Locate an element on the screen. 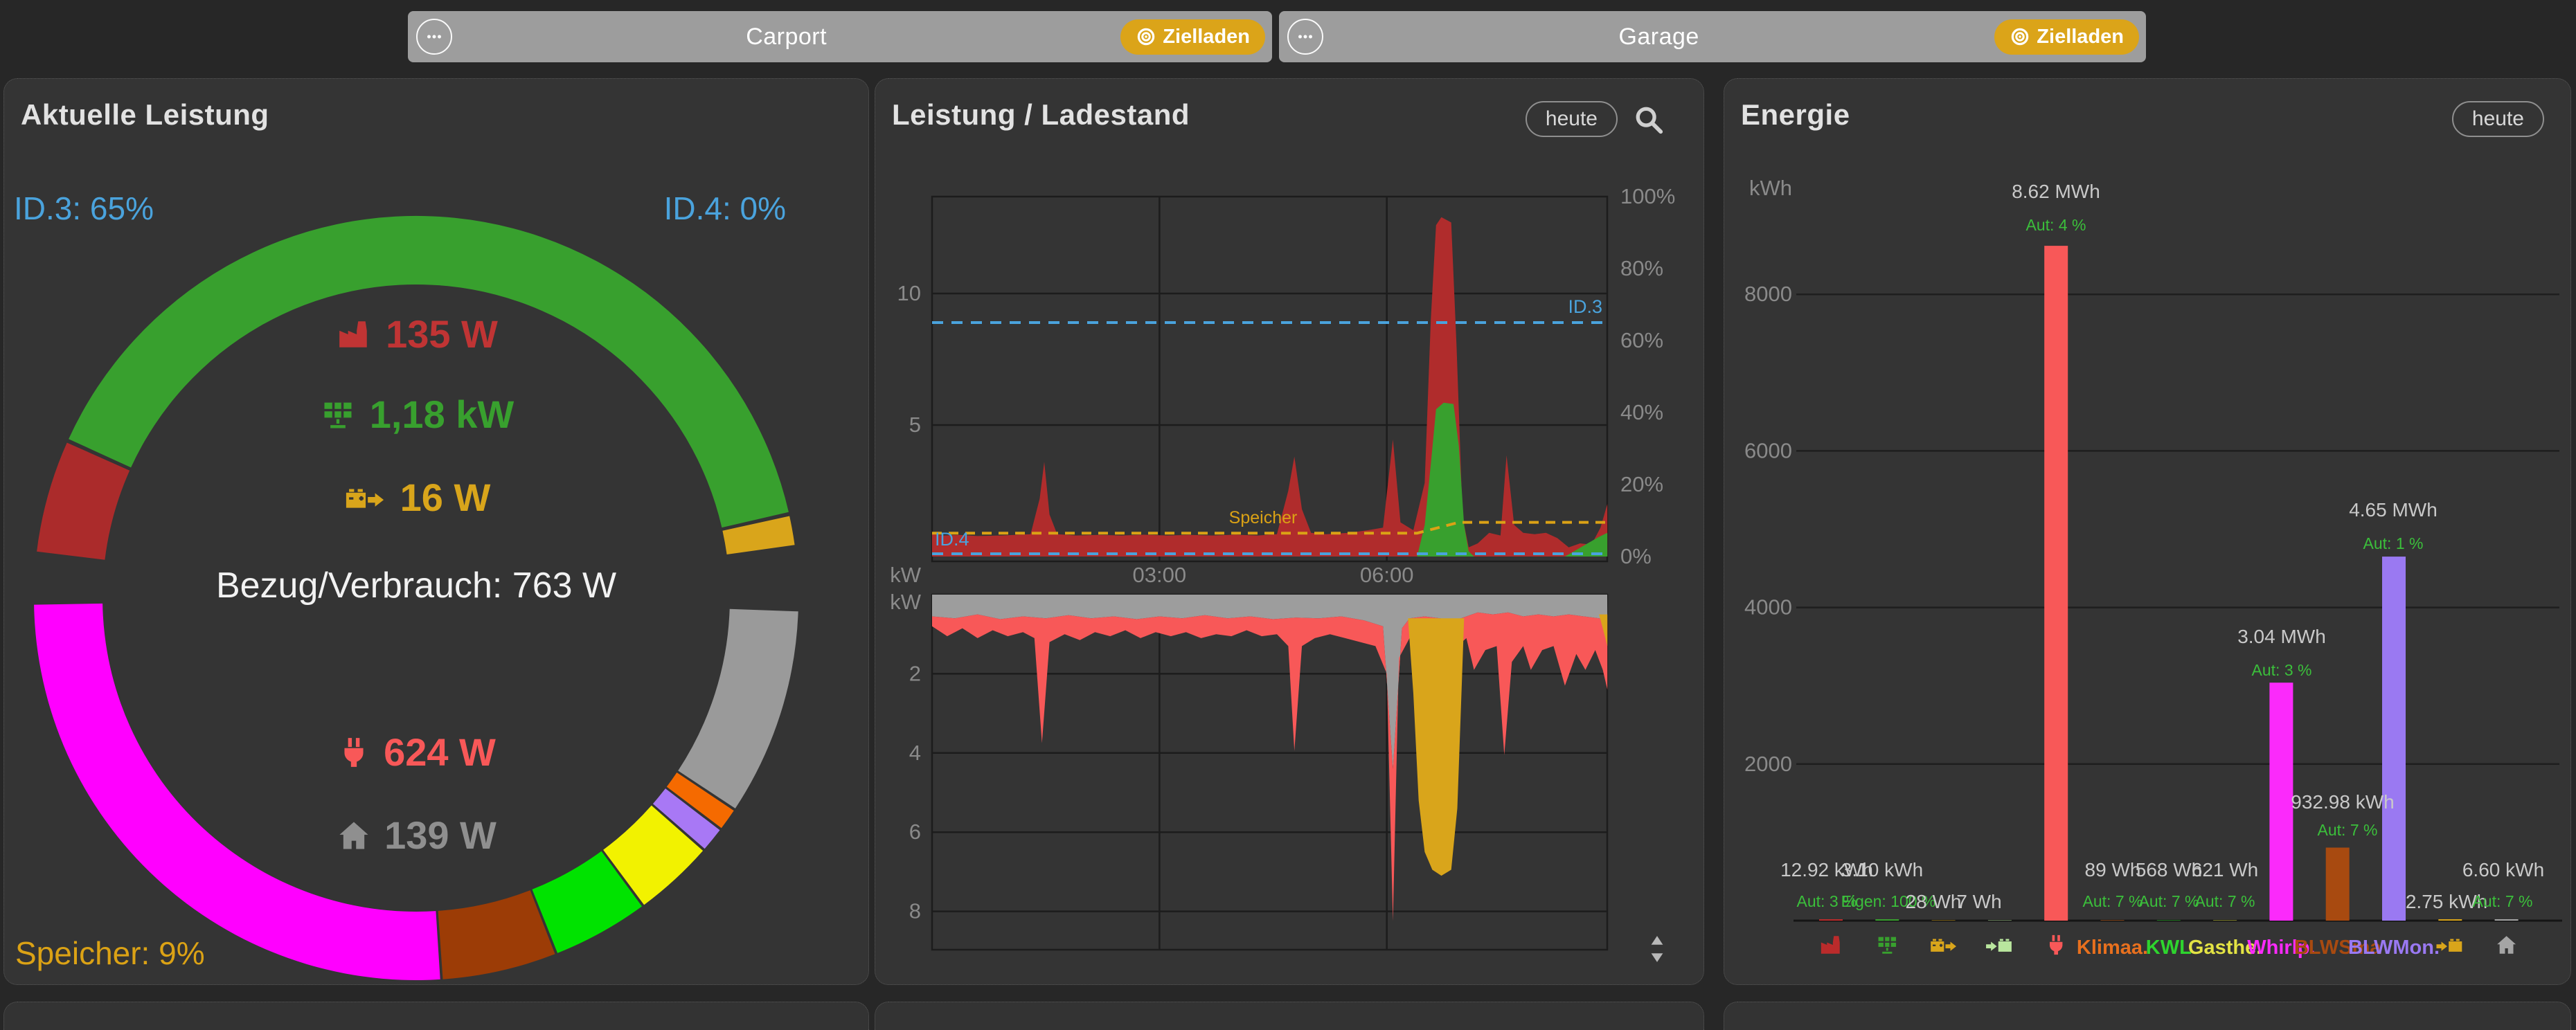 The width and height of the screenshot is (2576, 1030). gauge-segment-blwsma is located at coordinates (496, 934).